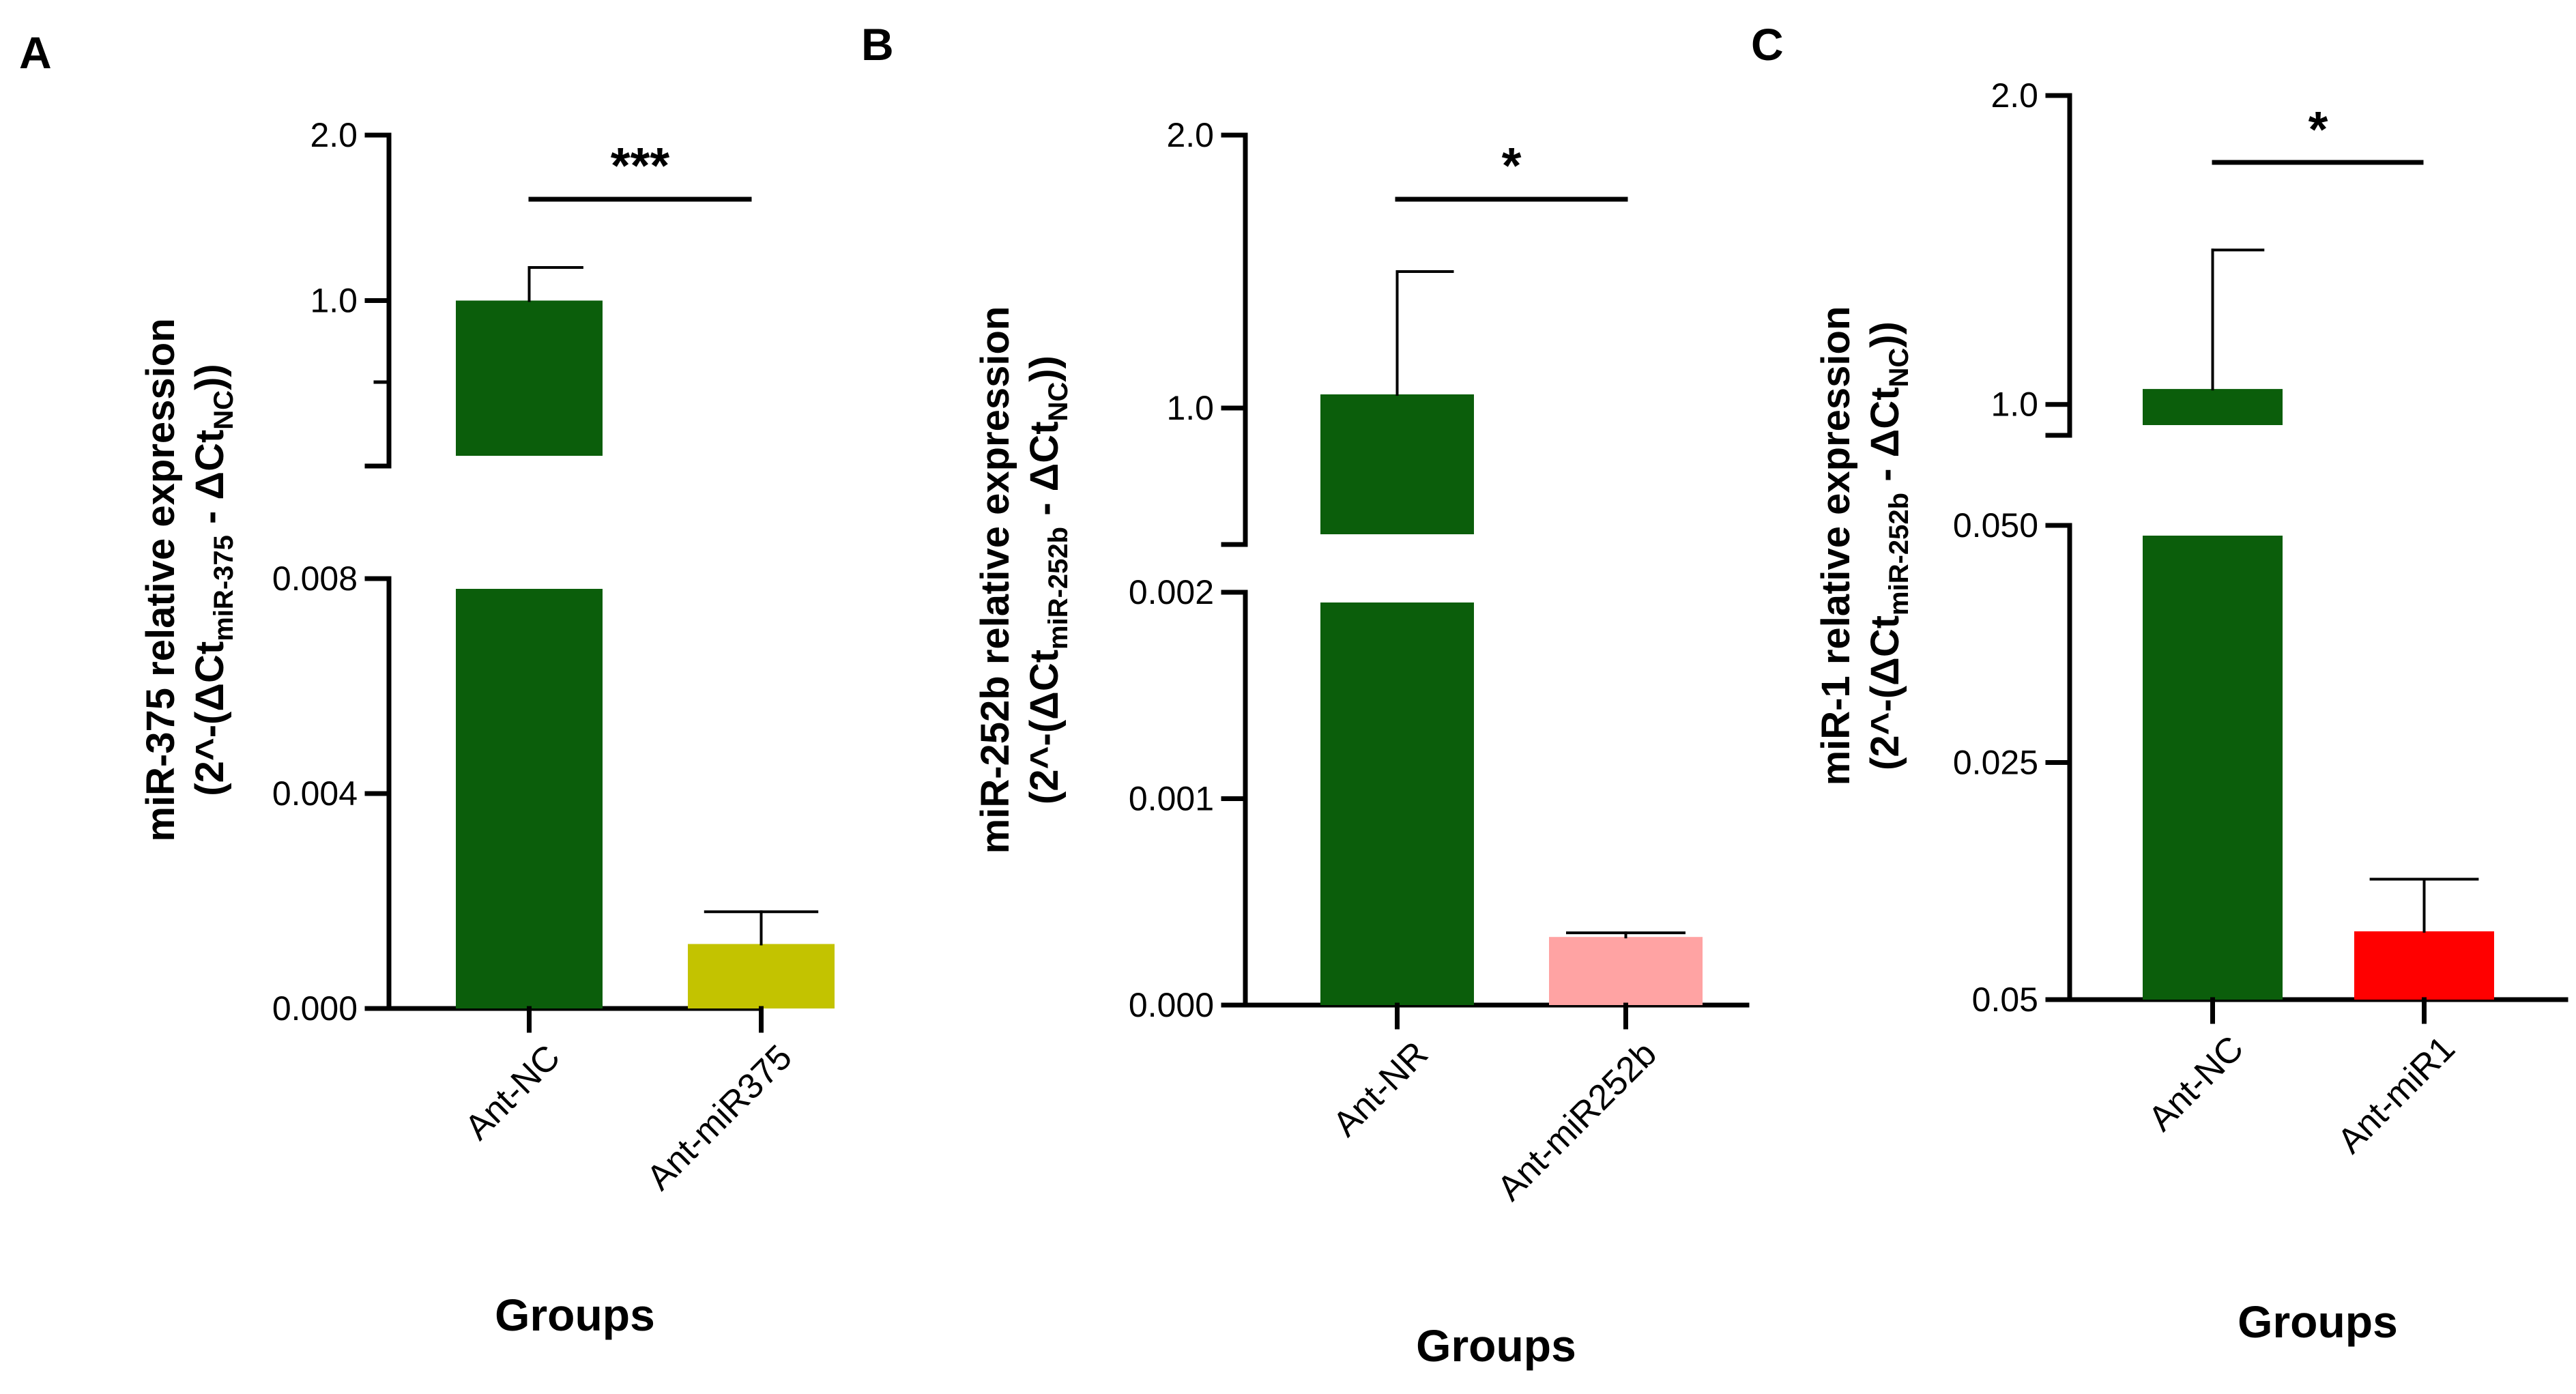 This screenshot has width=2576, height=1394. I want to click on bar-ant-mir1, so click(2424, 966).